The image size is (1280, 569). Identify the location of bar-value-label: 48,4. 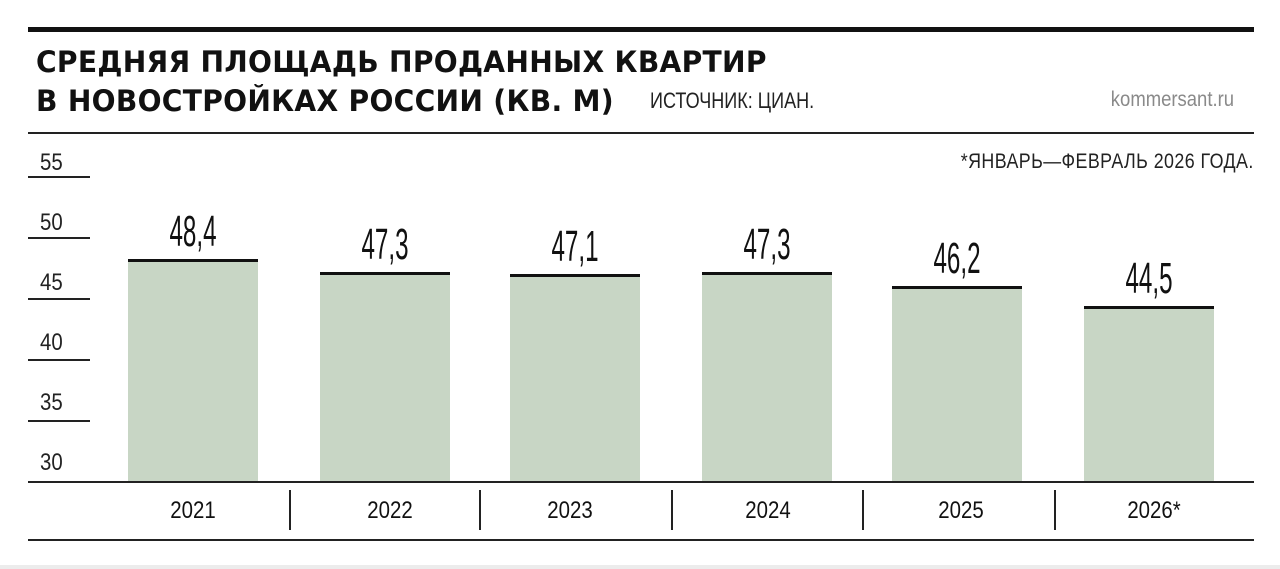
(193, 231).